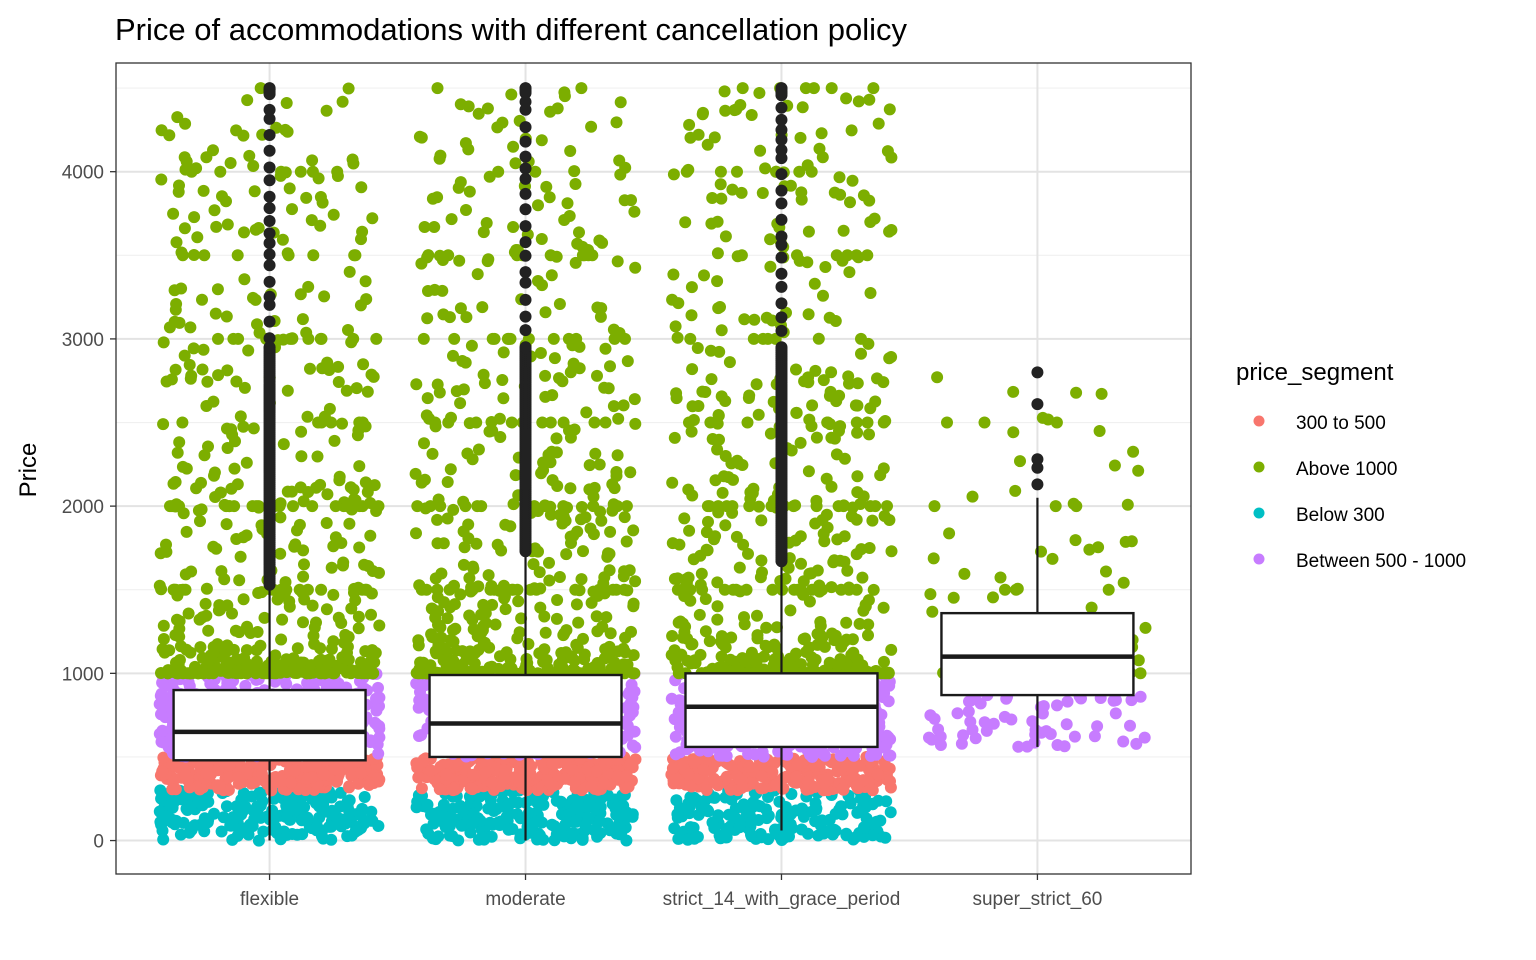 The image size is (1536, 960). What do you see at coordinates (1381, 561) in the screenshot?
I see `legend-label: Between 500 - 1000` at bounding box center [1381, 561].